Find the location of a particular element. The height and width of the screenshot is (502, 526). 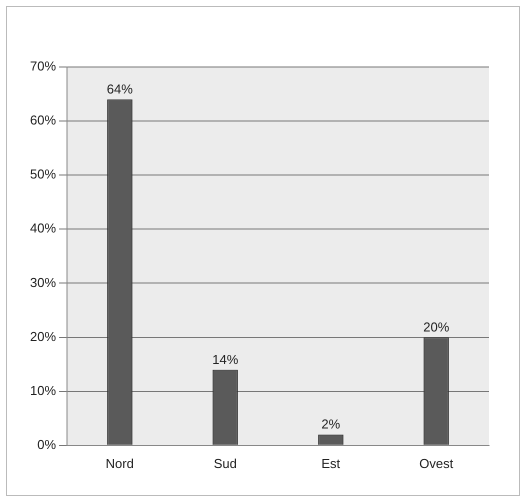

data-label: 64% is located at coordinates (120, 89).